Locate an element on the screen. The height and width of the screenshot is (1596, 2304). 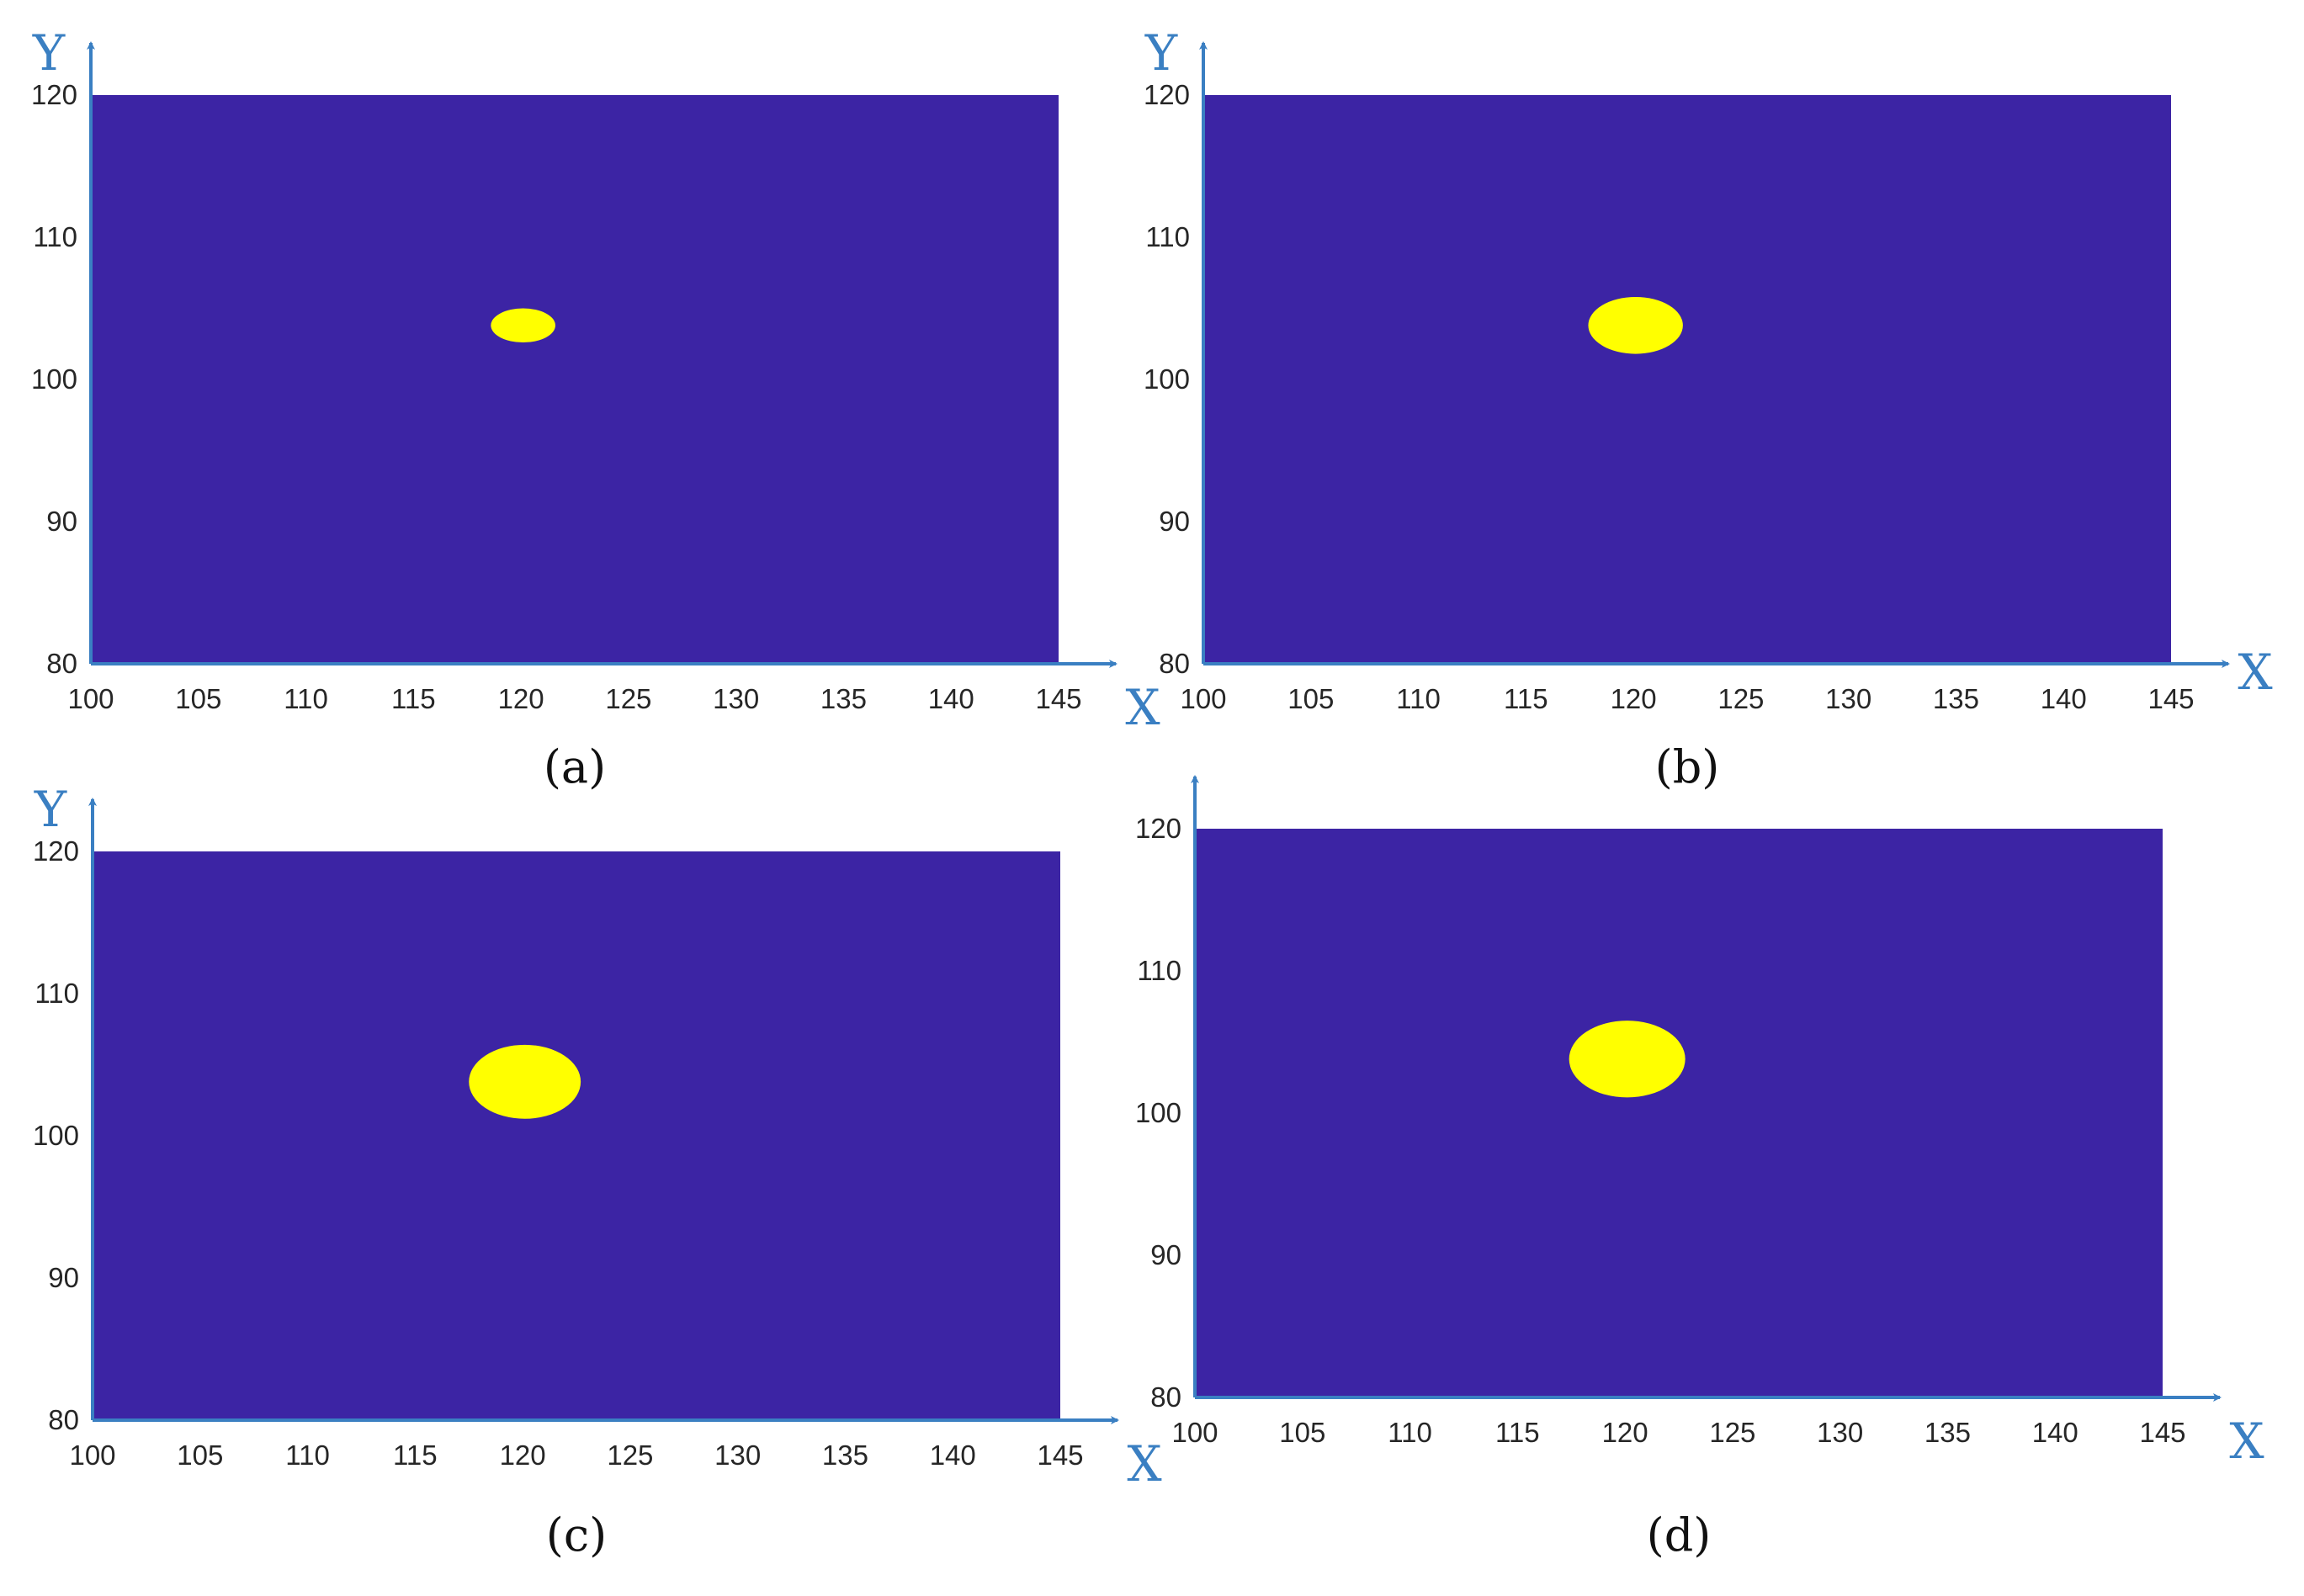
panel-caption: (d) is located at coordinates (1679, 1536).